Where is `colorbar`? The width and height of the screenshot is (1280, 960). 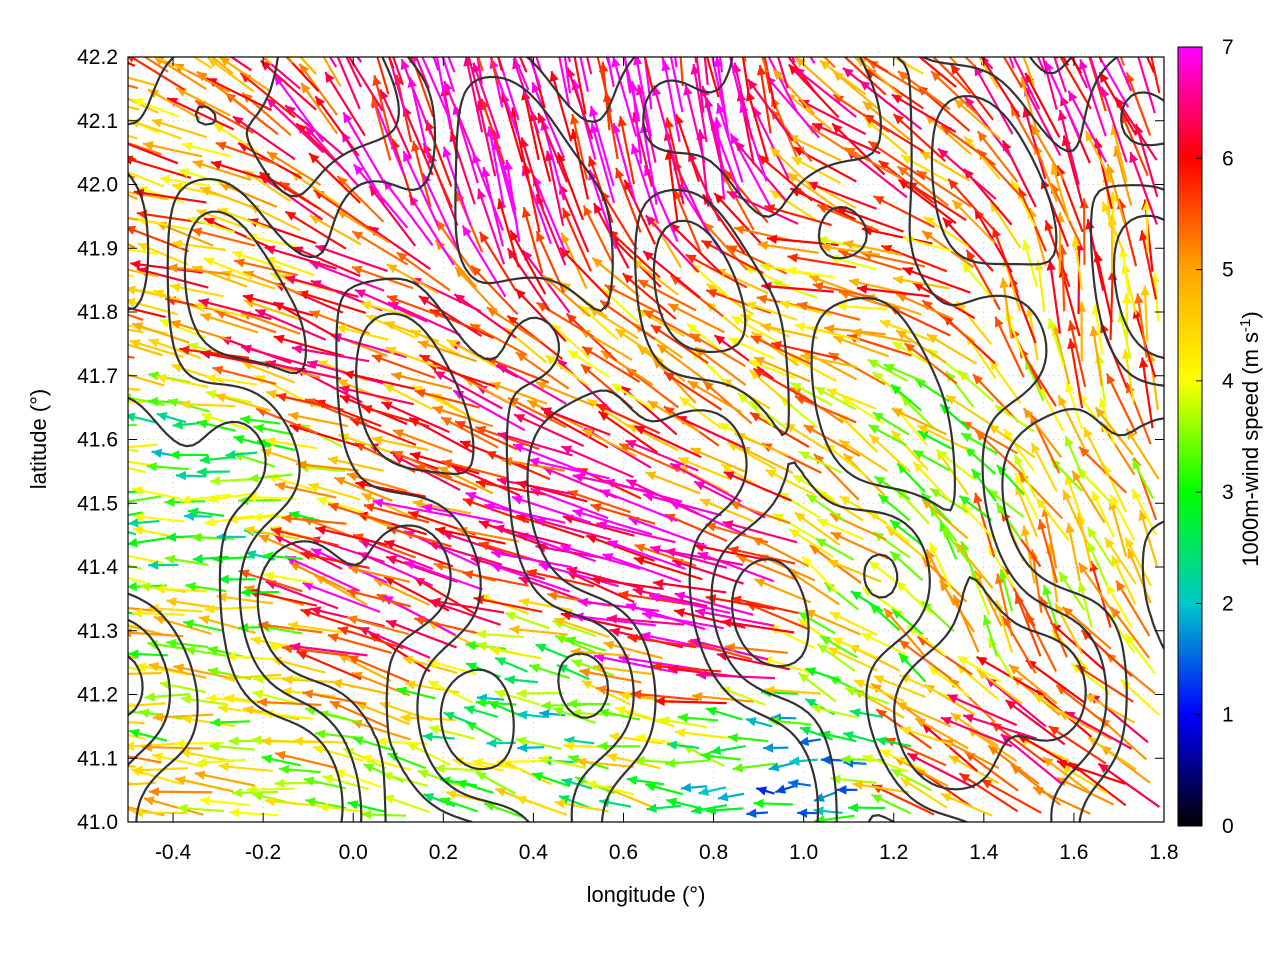
colorbar is located at coordinates (1190, 436).